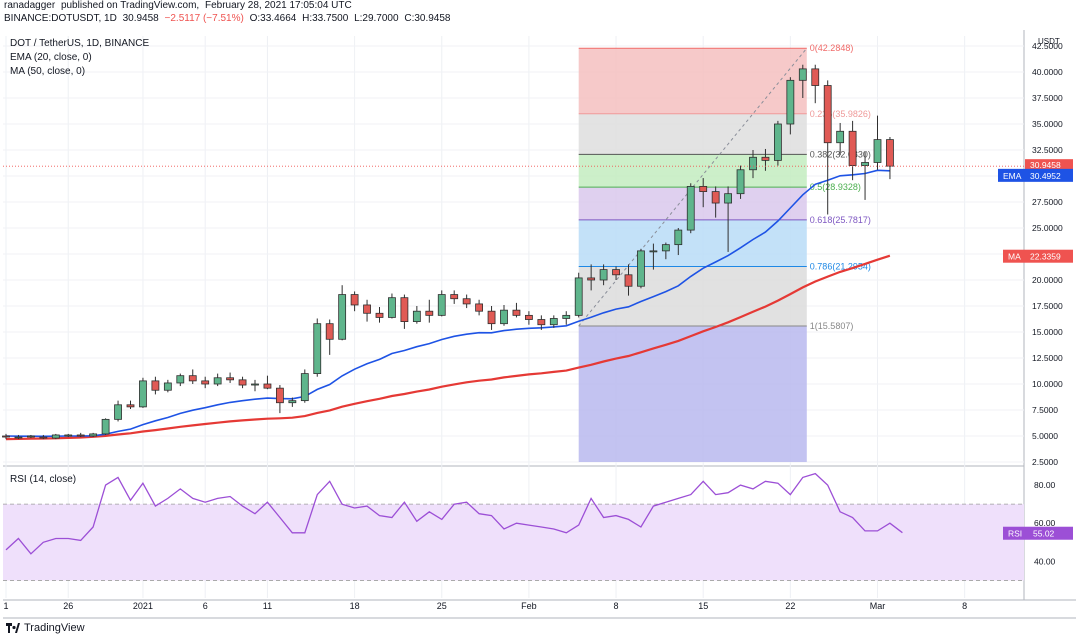  What do you see at coordinates (840, 220) in the screenshot?
I see `fib-level-label: 0.618(25.7817)` at bounding box center [840, 220].